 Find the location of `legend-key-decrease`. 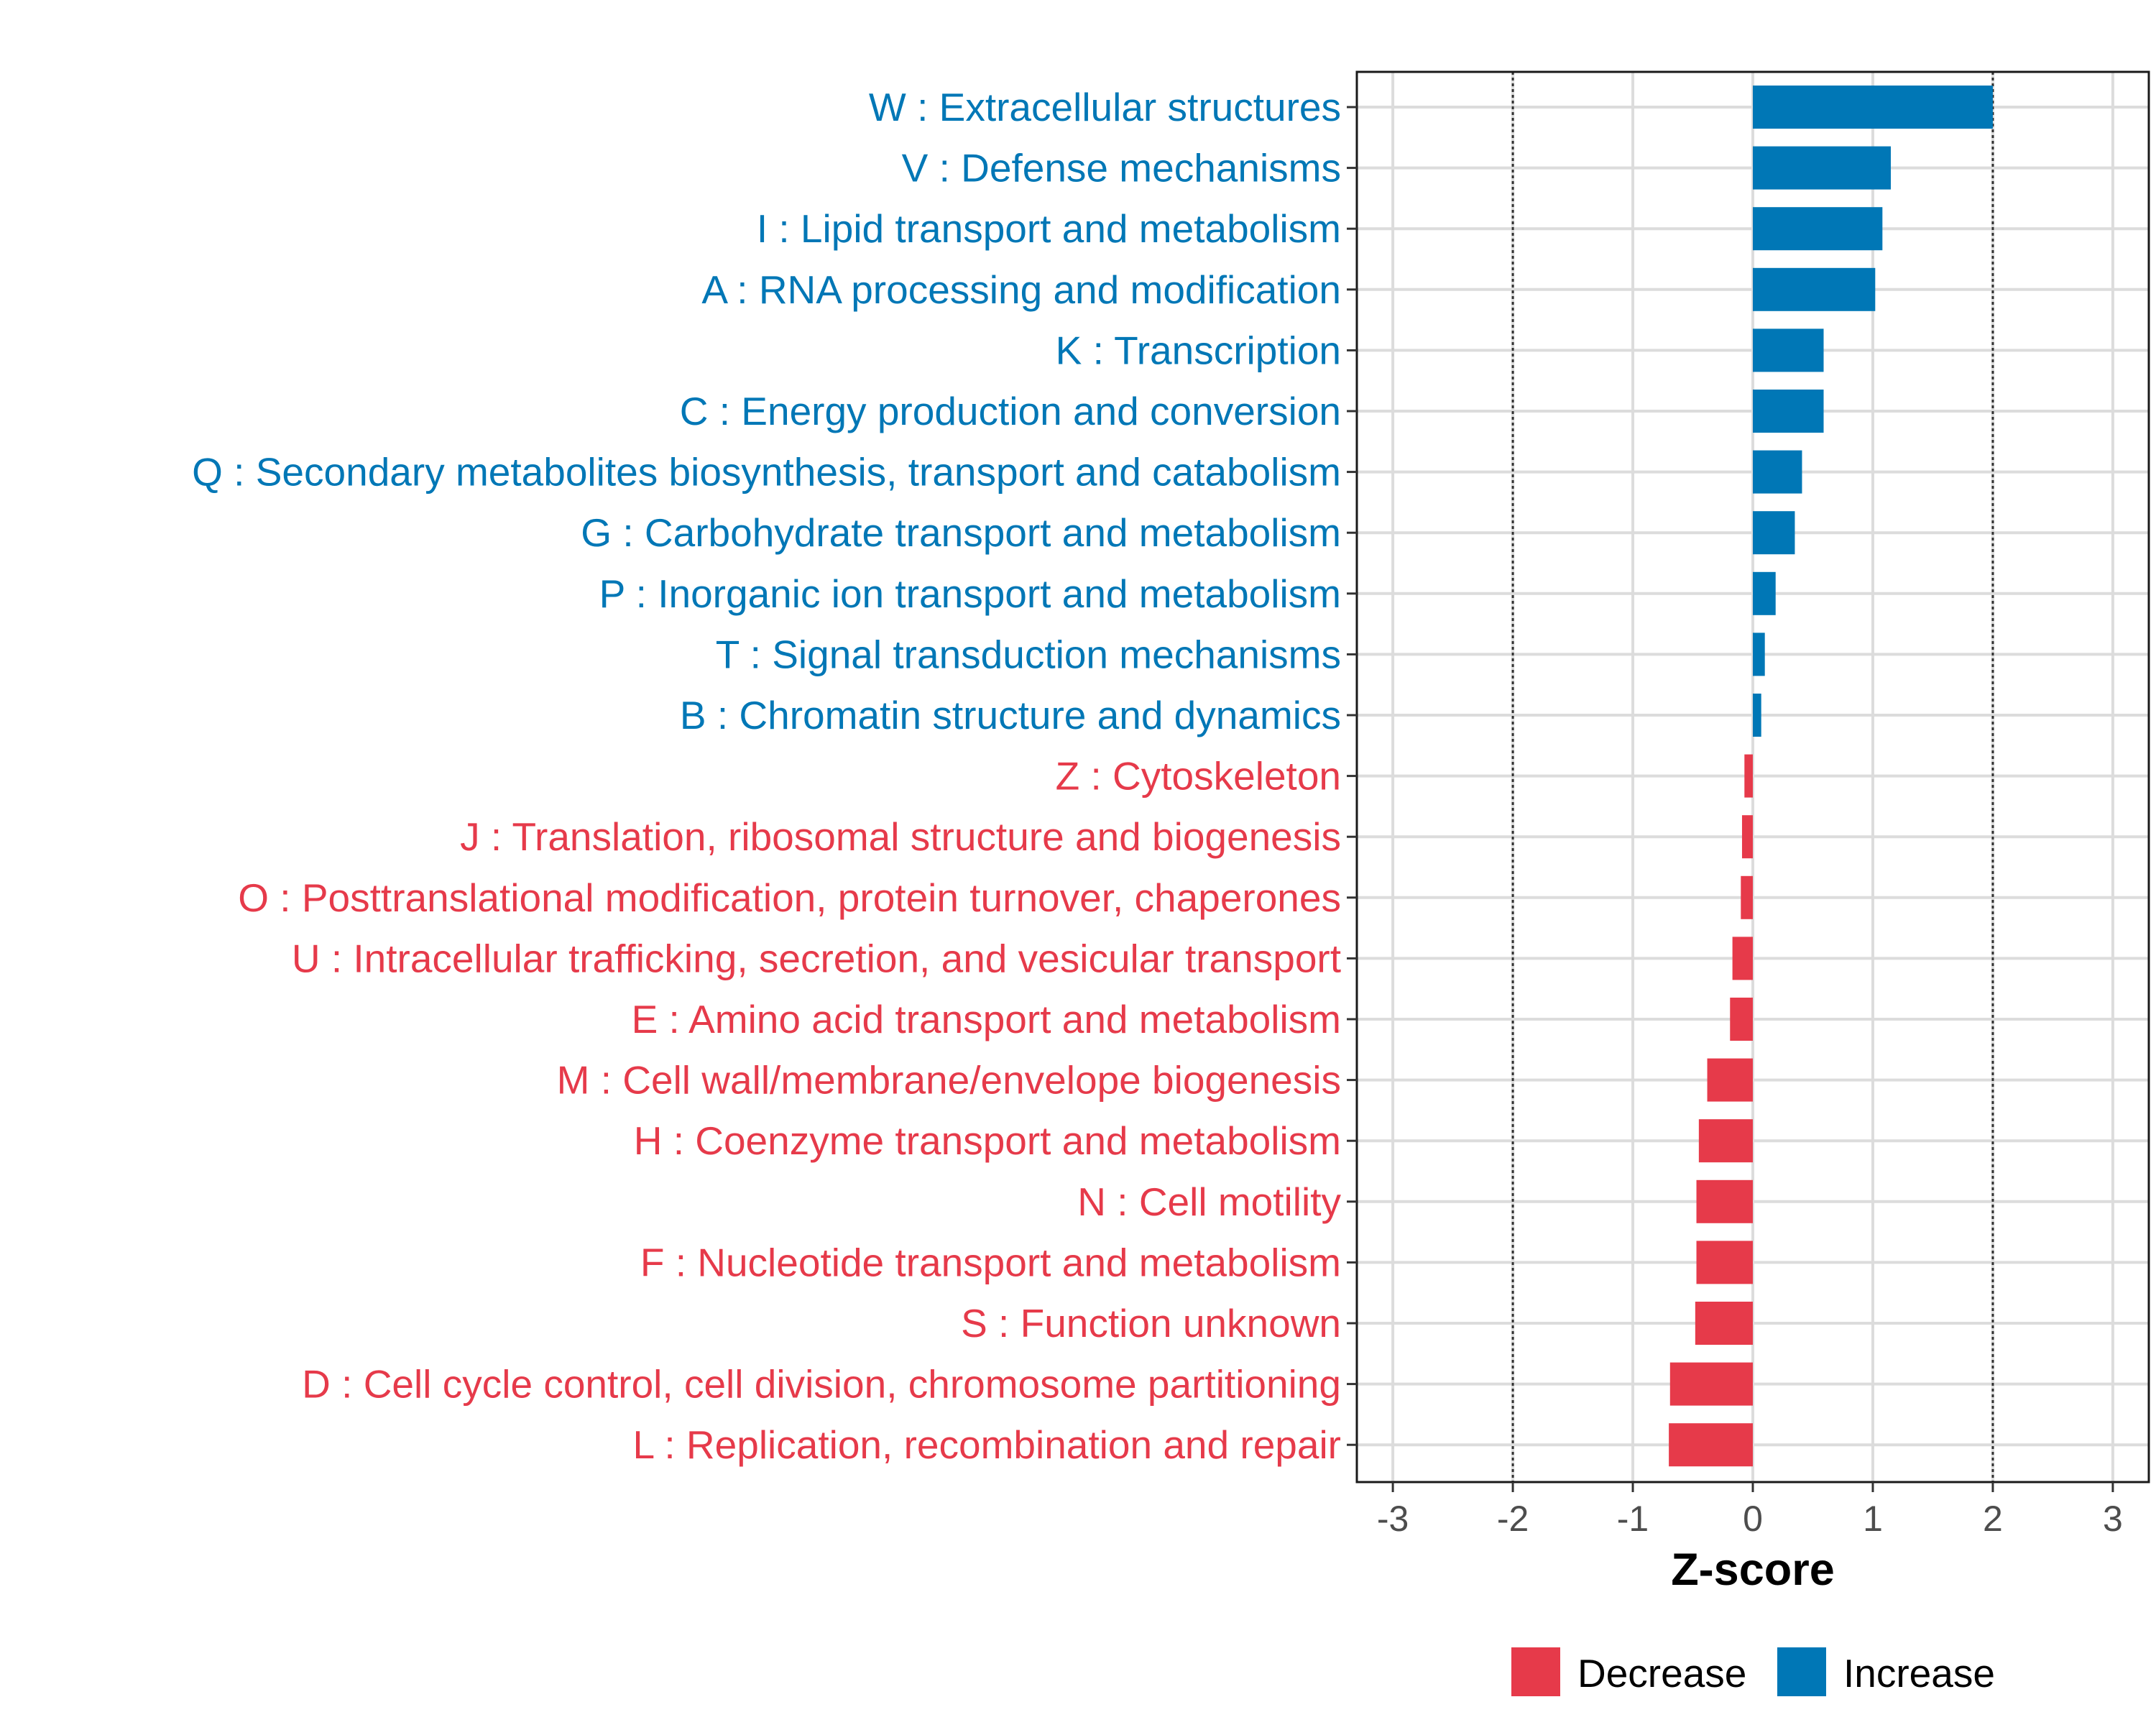

legend-key-decrease is located at coordinates (1535, 1671).